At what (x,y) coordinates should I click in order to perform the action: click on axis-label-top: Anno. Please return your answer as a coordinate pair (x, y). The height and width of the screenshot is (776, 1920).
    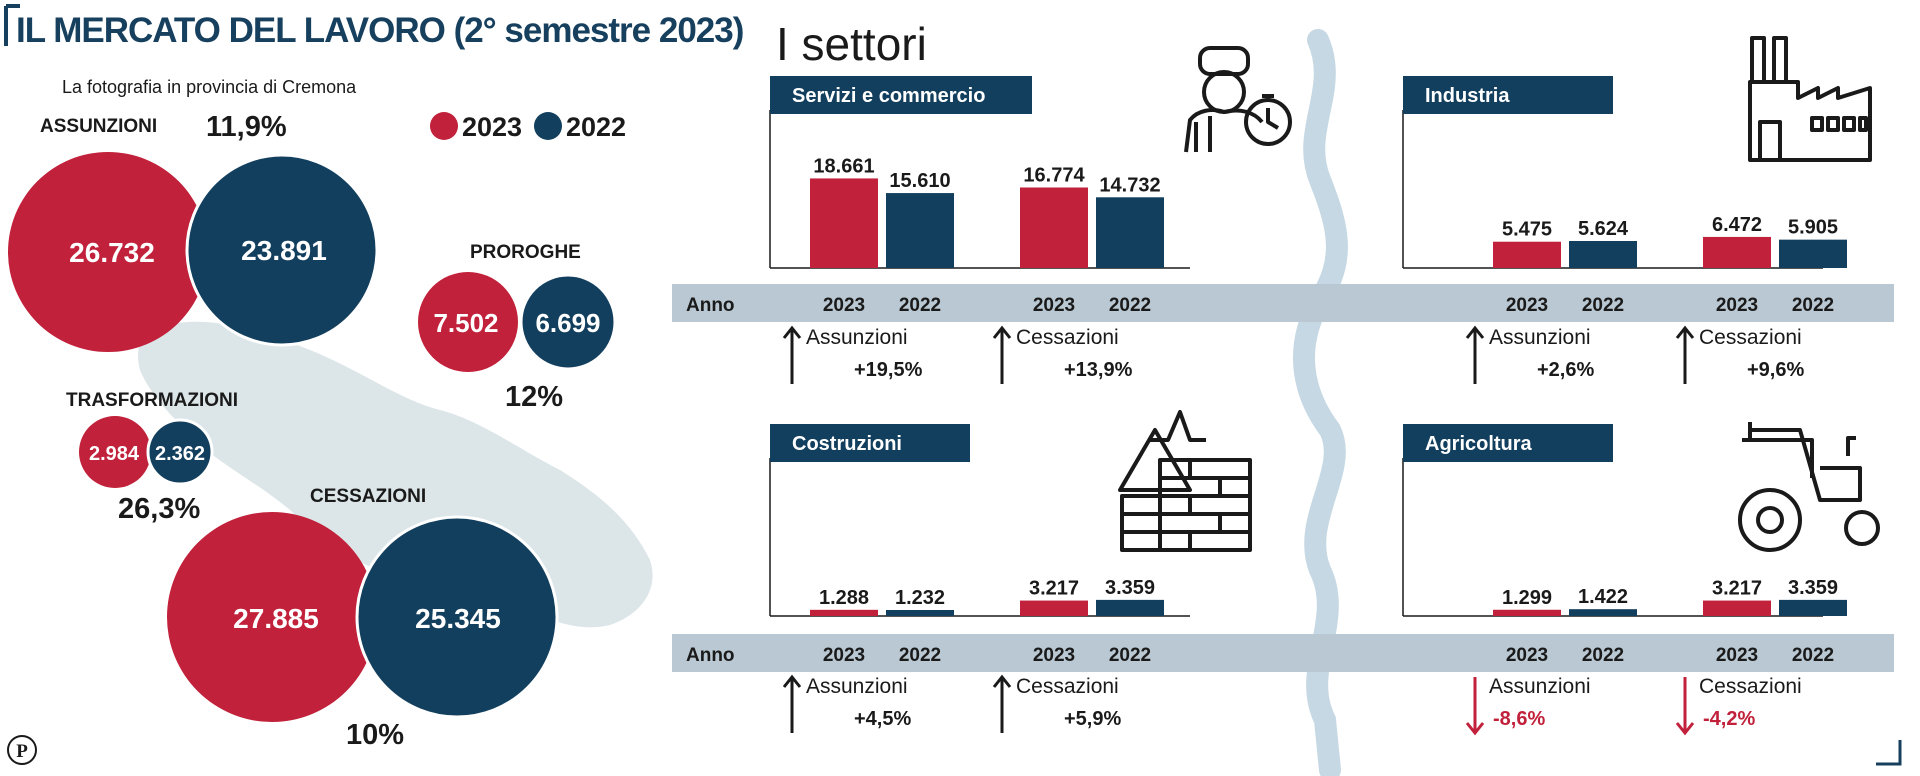
    Looking at the image, I should click on (710, 305).